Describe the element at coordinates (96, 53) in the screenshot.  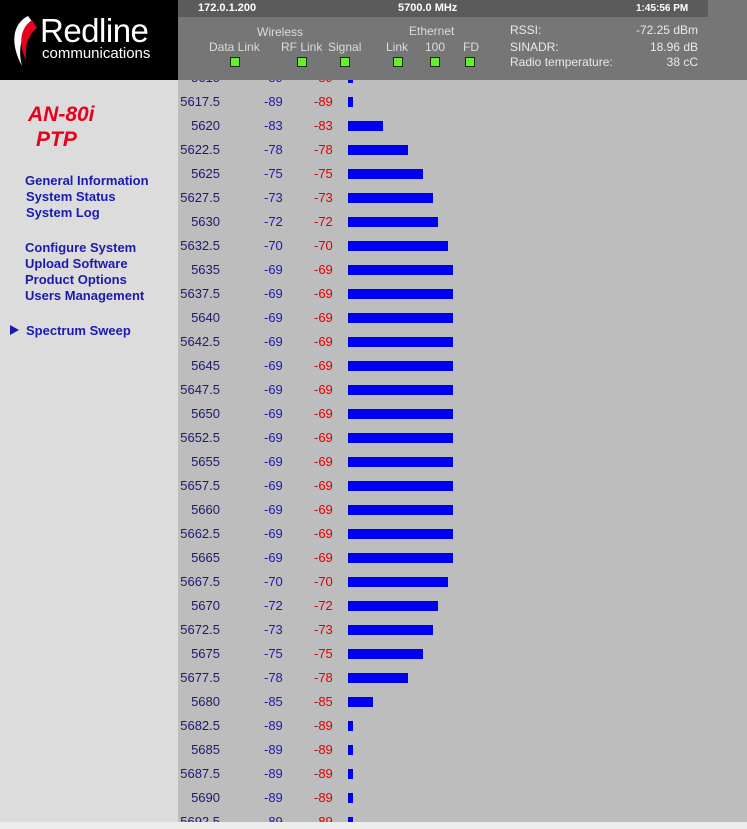
I see `logo-sub: communications` at that location.